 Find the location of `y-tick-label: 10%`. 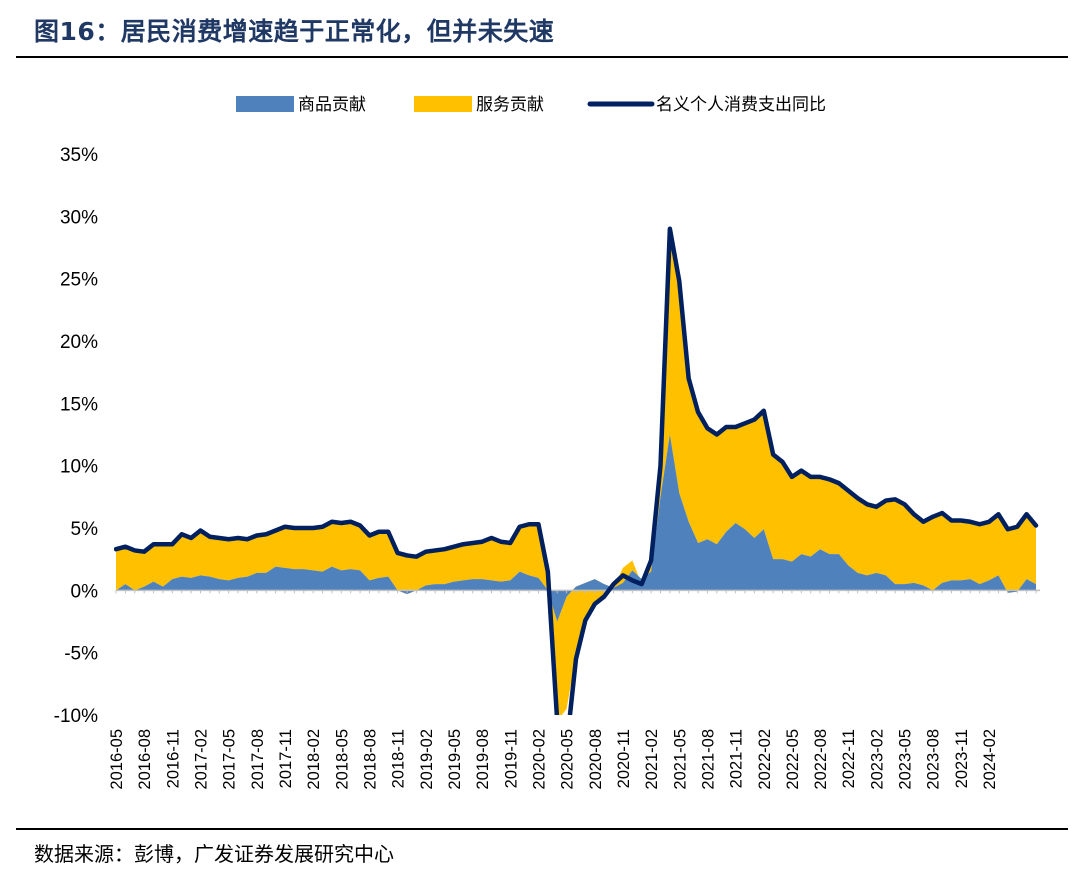

y-tick-label: 10% is located at coordinates (79, 467).